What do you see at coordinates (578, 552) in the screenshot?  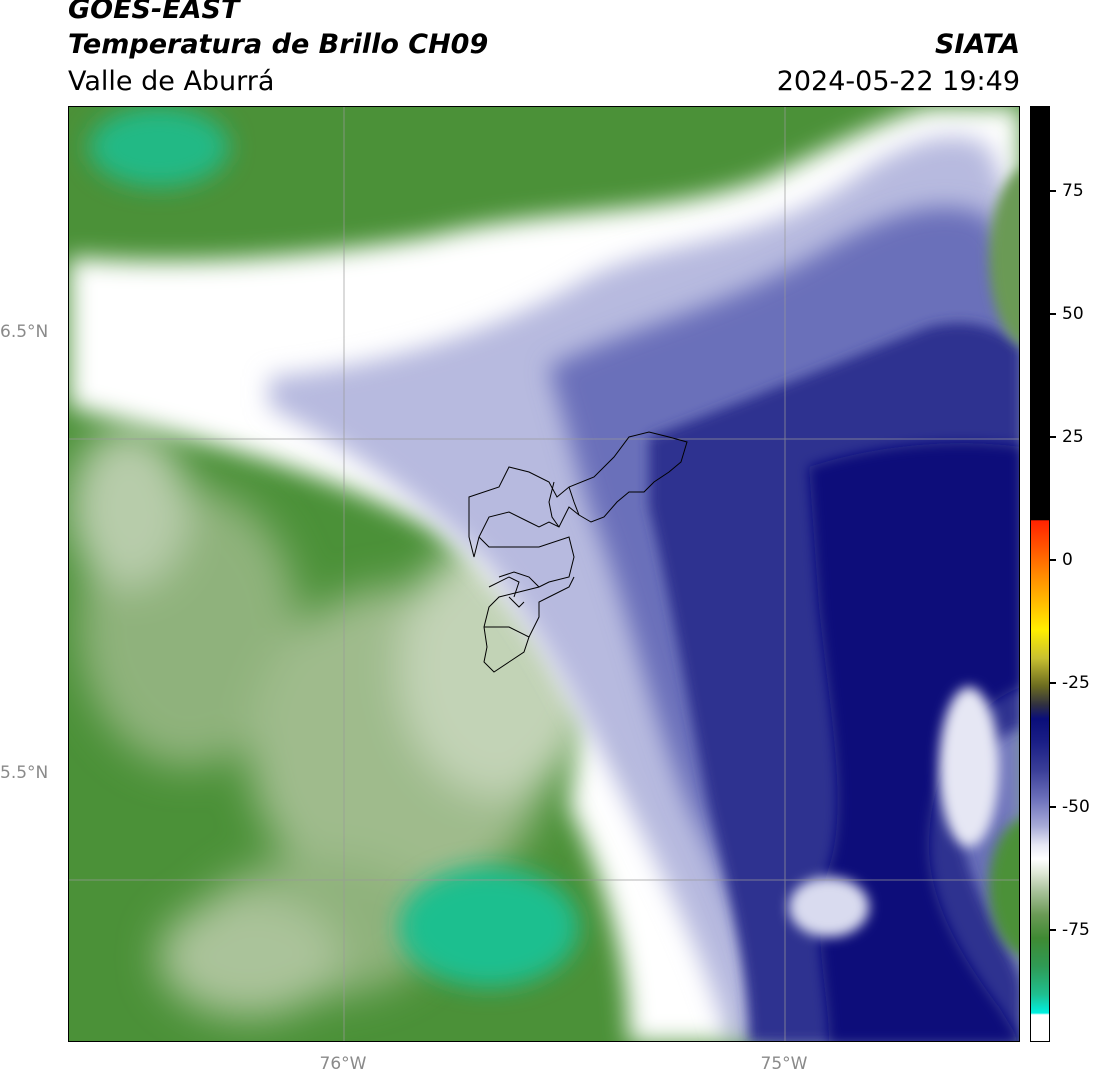 I see `municipal-boundaries` at bounding box center [578, 552].